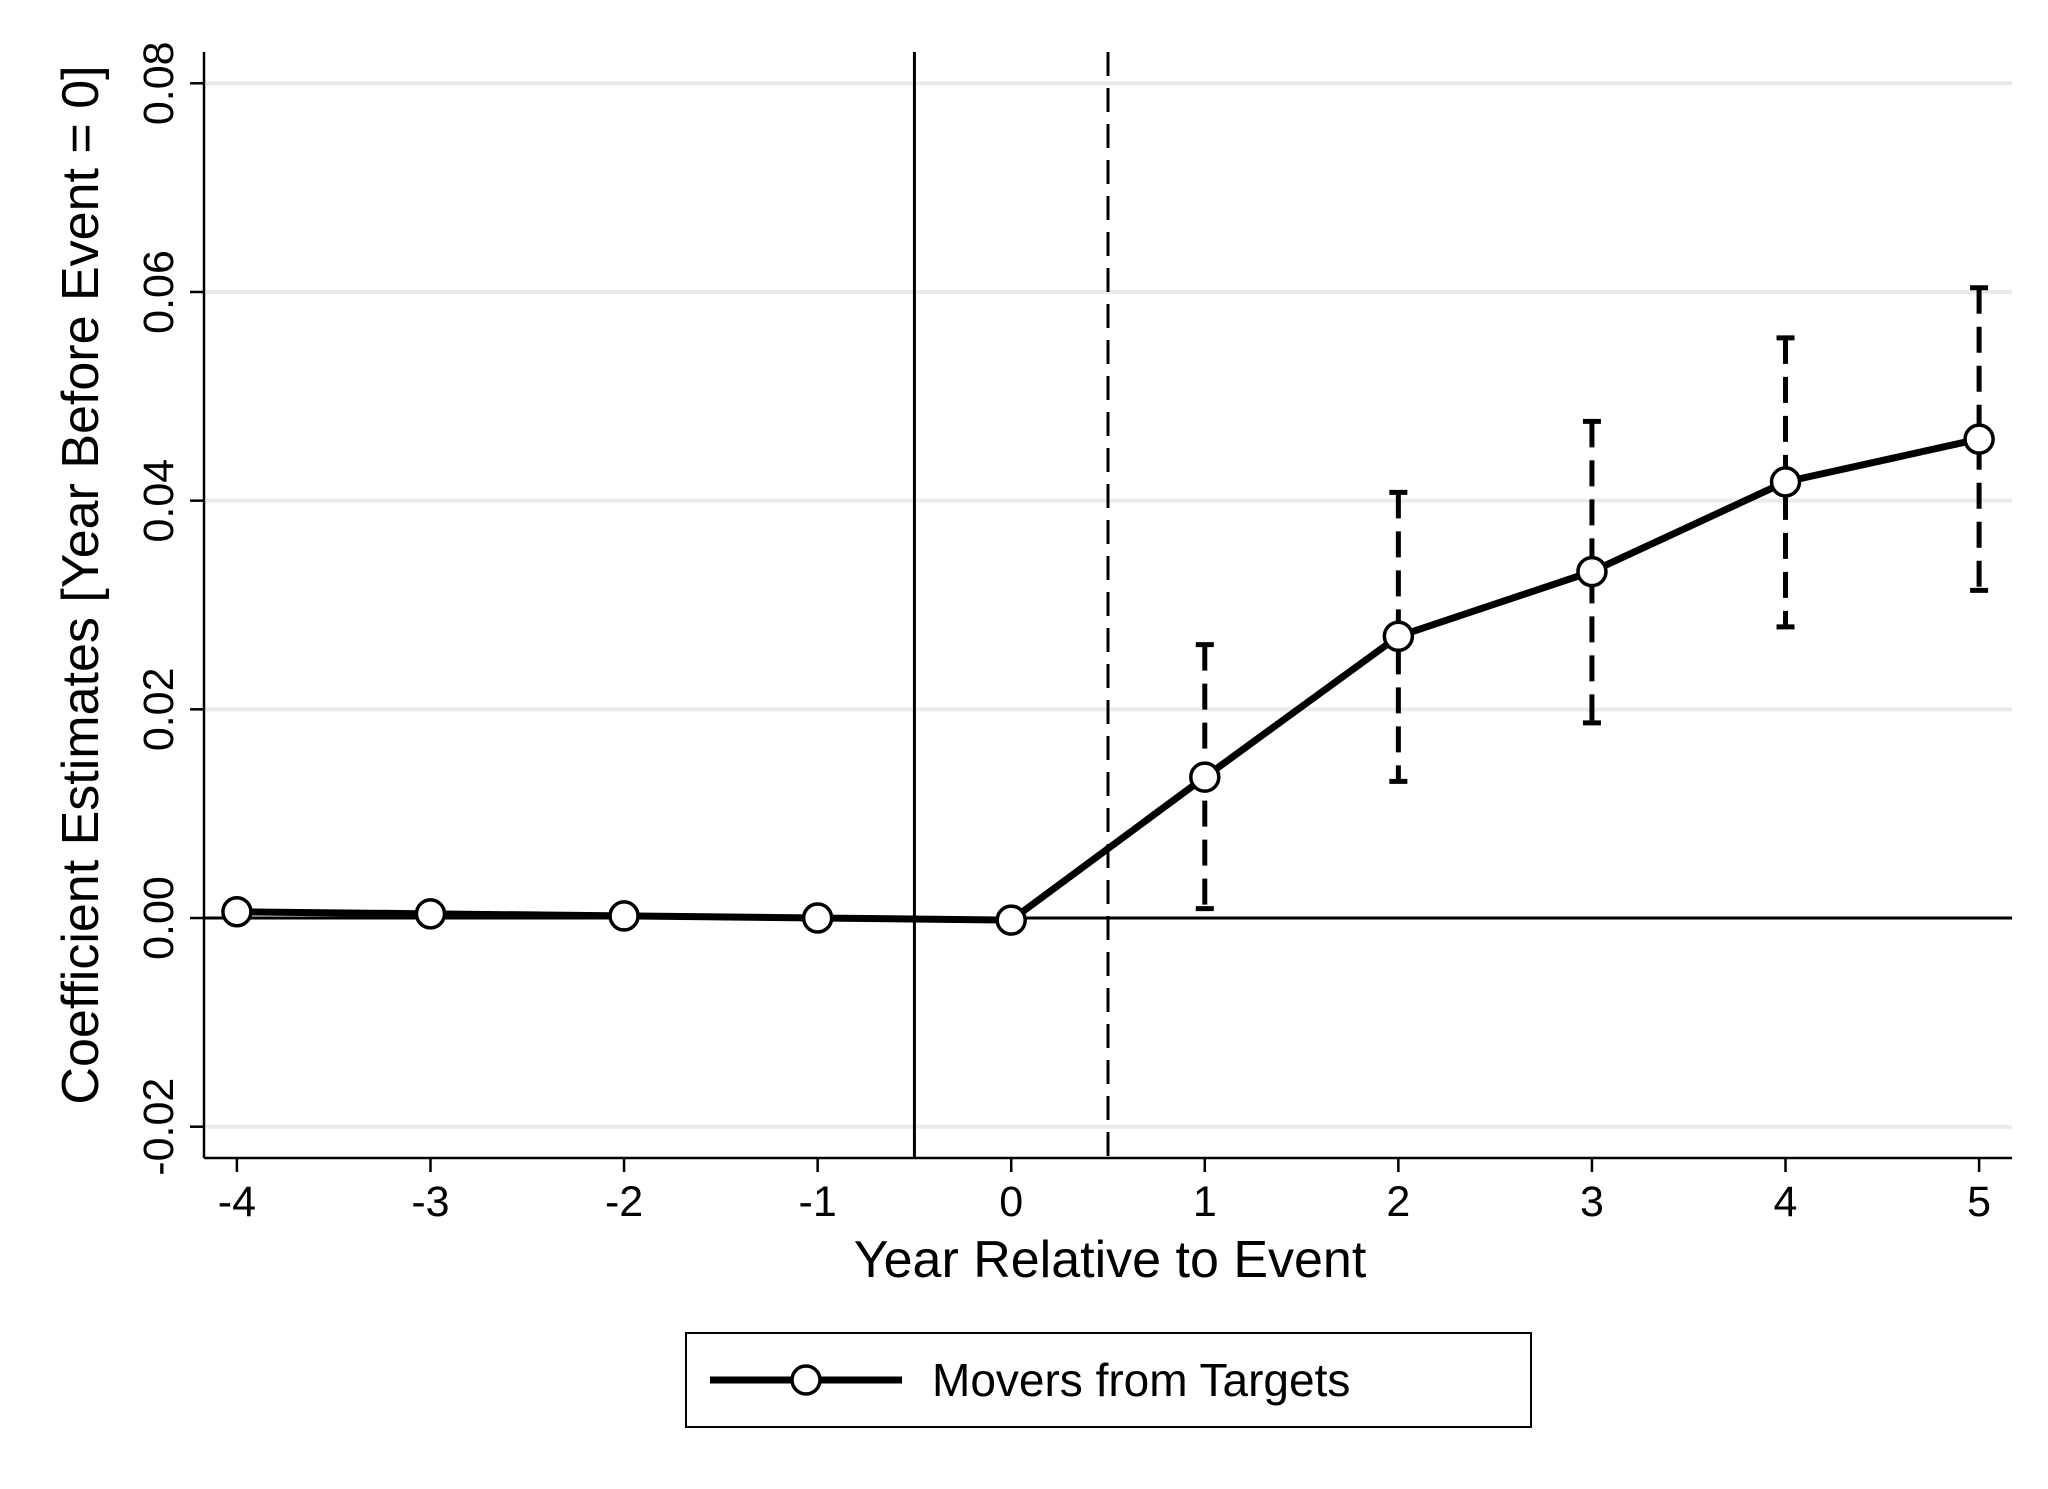 The width and height of the screenshot is (2048, 1489). I want to click on x-tick-label: -3, so click(430, 1202).